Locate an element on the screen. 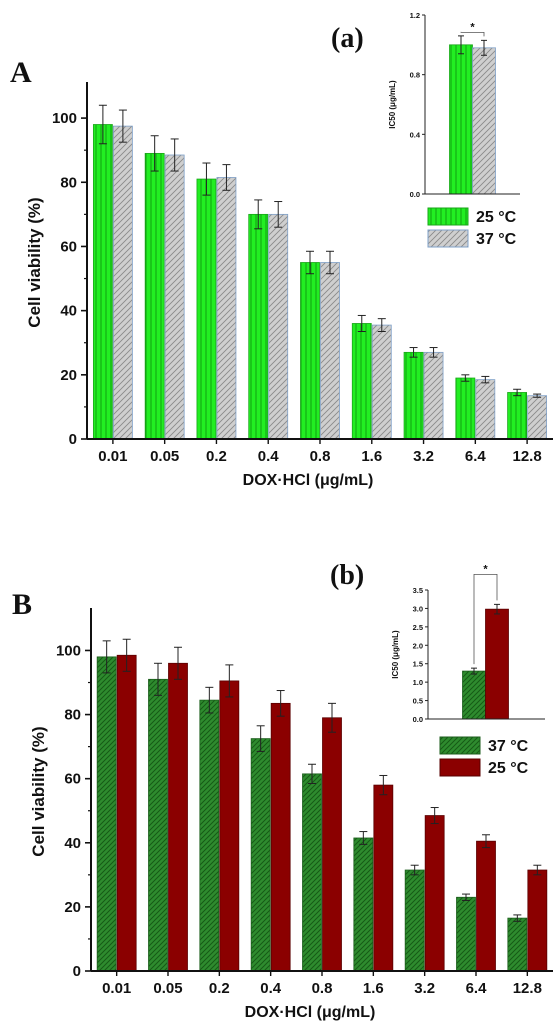 The height and width of the screenshot is (1029, 553). inset-y-tick-label: 0.8 is located at coordinates (415, 75).